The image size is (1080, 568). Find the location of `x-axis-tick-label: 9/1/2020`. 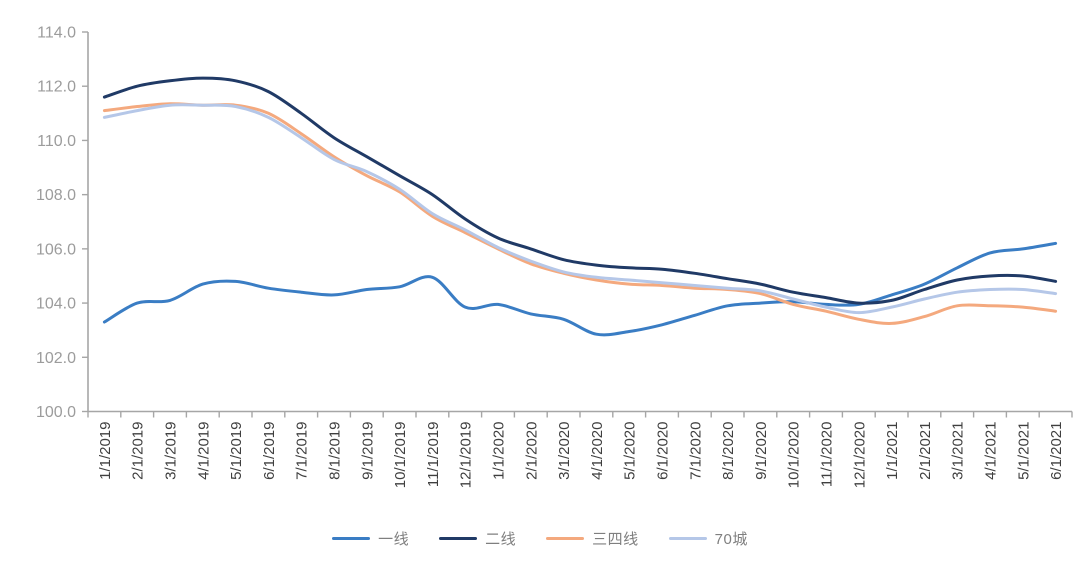

x-axis-tick-label: 9/1/2020 is located at coordinates (761, 451).